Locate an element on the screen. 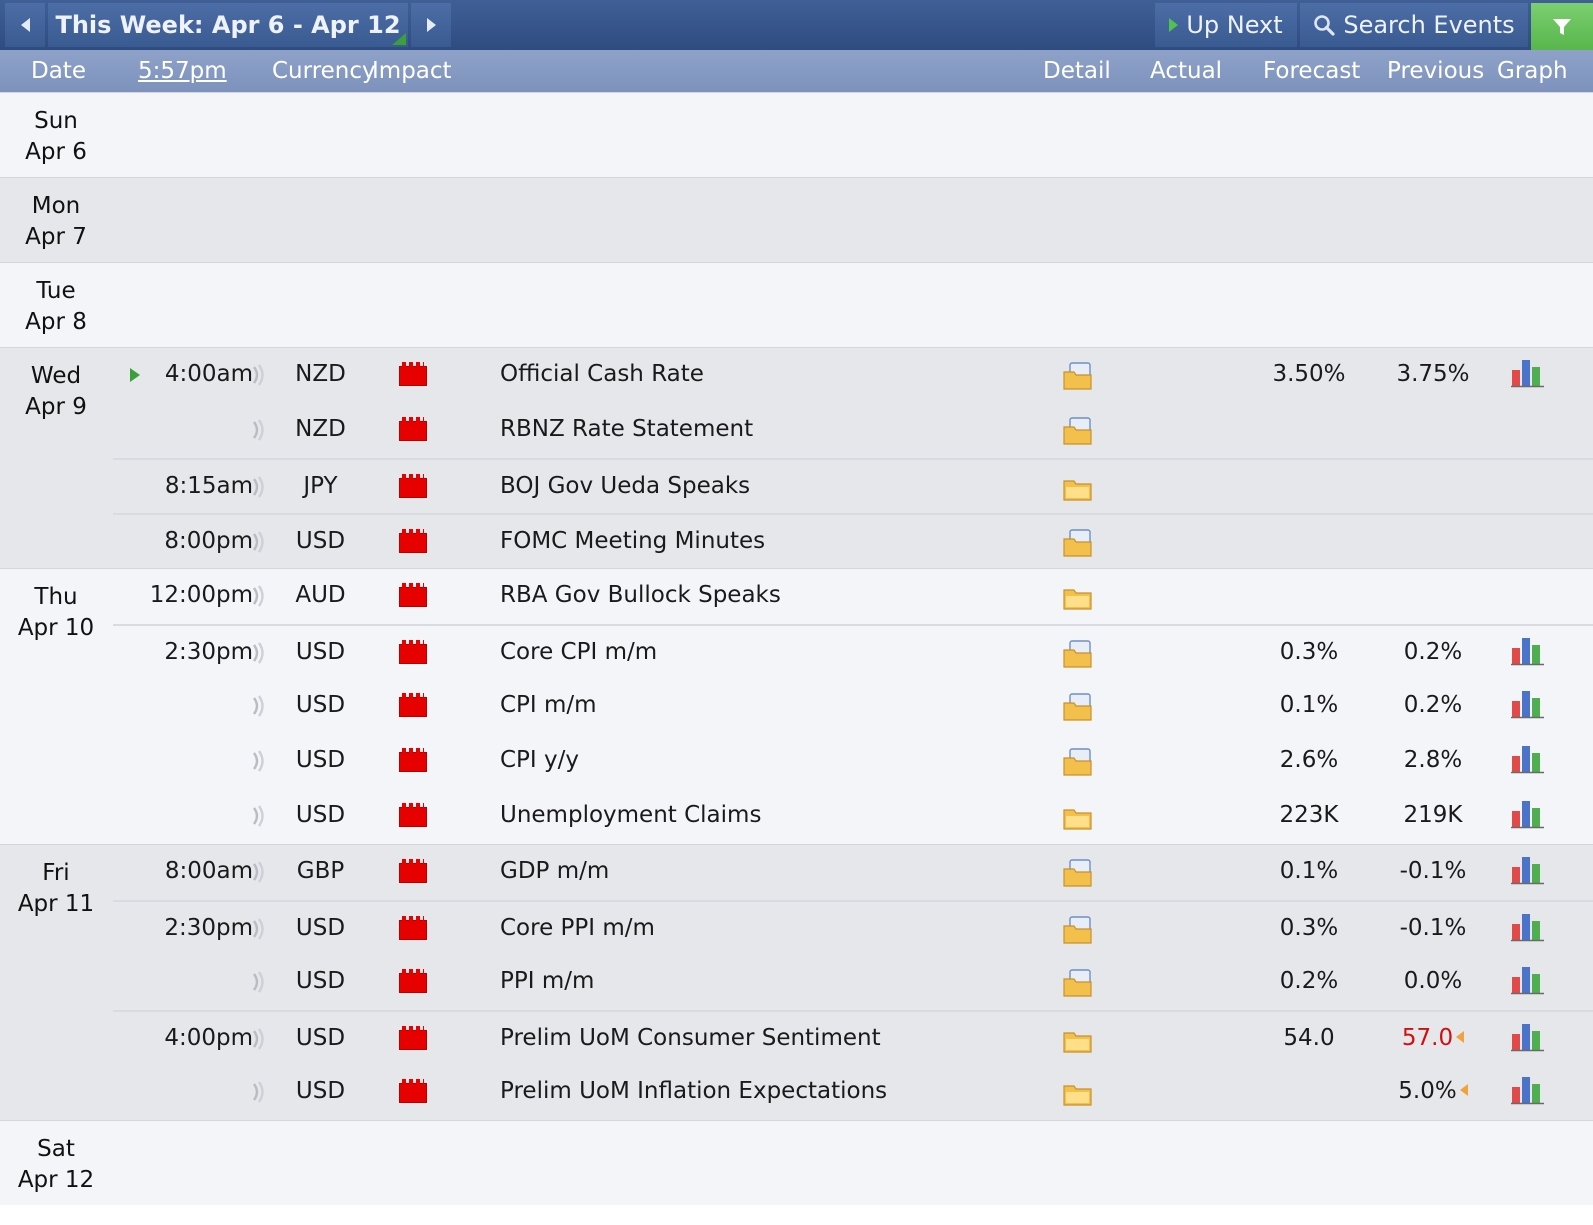 This screenshot has width=1593, height=1225. event-title: Prelim UoM Inflation Expectations is located at coordinates (694, 1091).